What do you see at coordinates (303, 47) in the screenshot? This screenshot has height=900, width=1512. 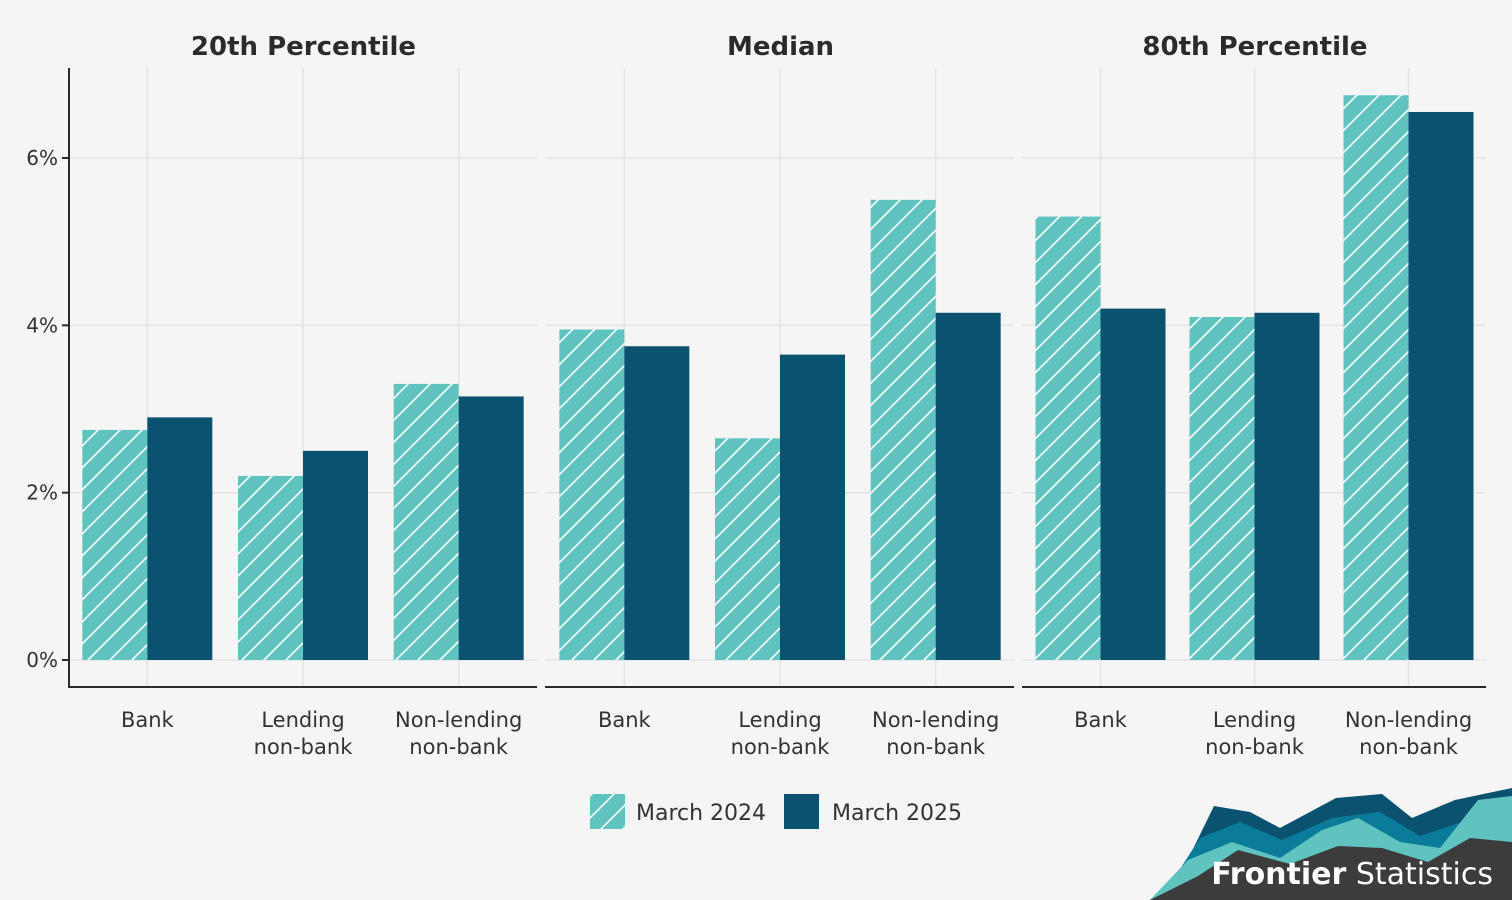 I see `panel-title: 20th Percentile` at bounding box center [303, 47].